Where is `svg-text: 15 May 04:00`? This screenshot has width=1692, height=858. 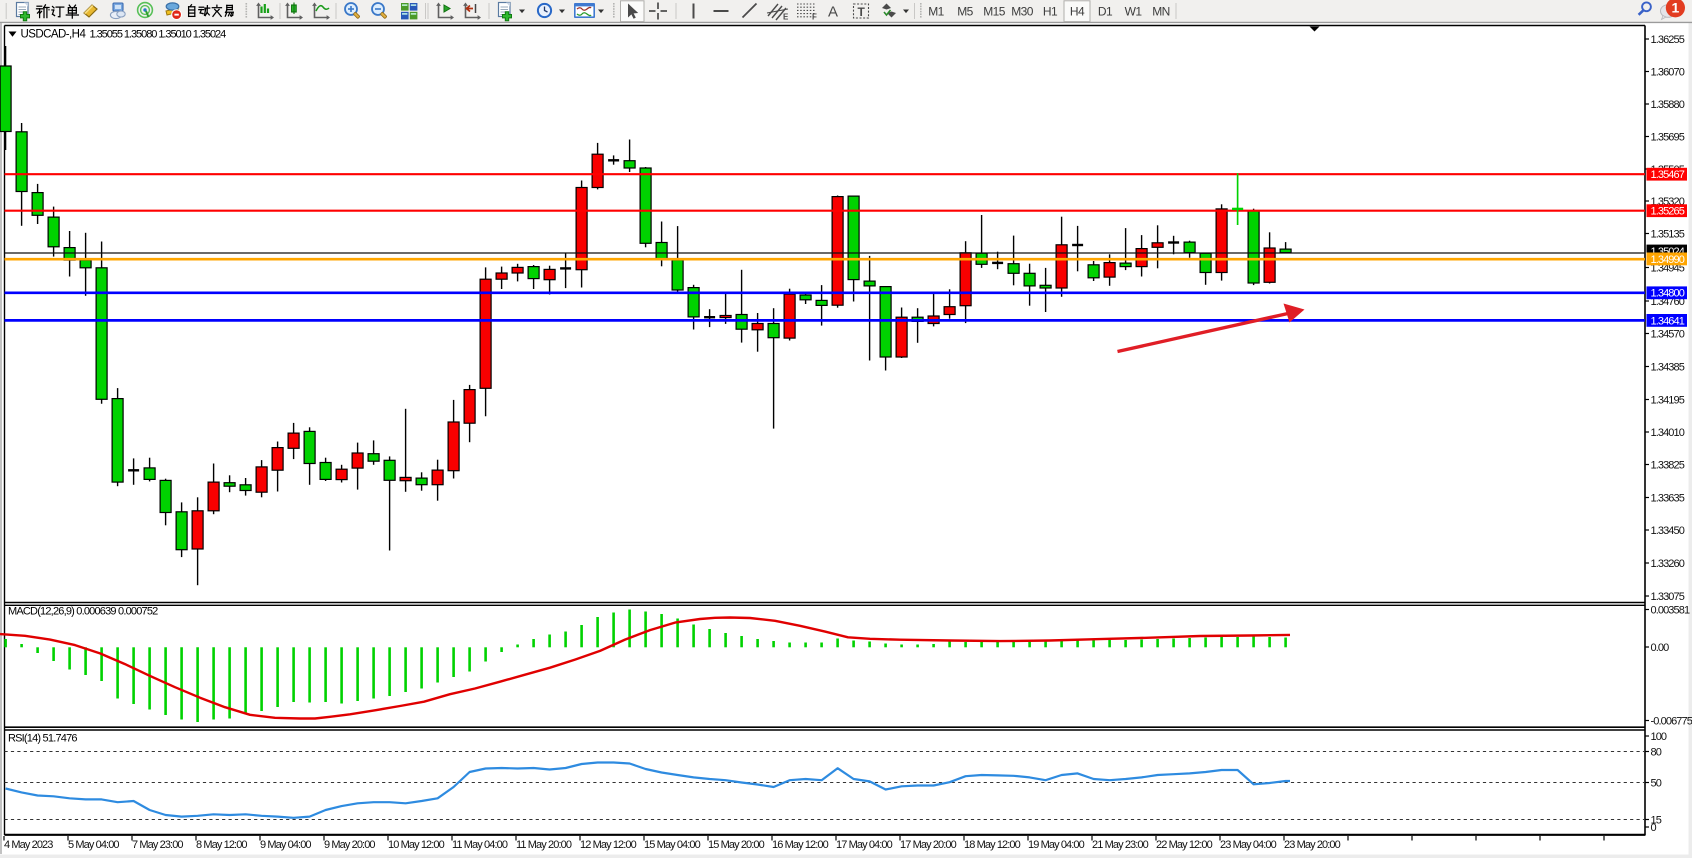
svg-text: 15 May 04:00 is located at coordinates (672, 845).